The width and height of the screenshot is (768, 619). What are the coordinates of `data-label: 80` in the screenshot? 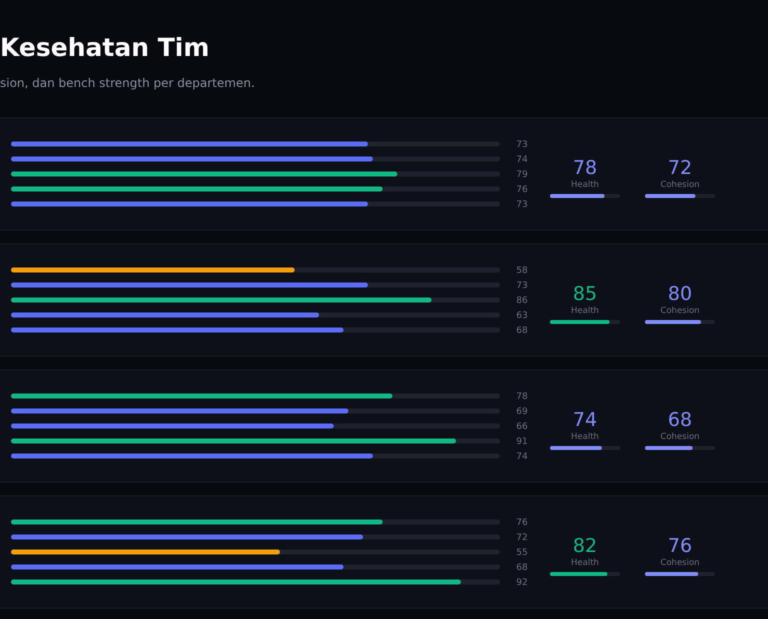 It's located at (680, 294).